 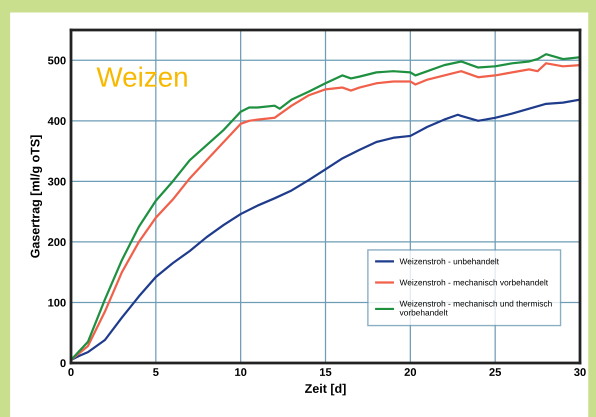 I want to click on x-tick-label: 25, so click(x=495, y=372).